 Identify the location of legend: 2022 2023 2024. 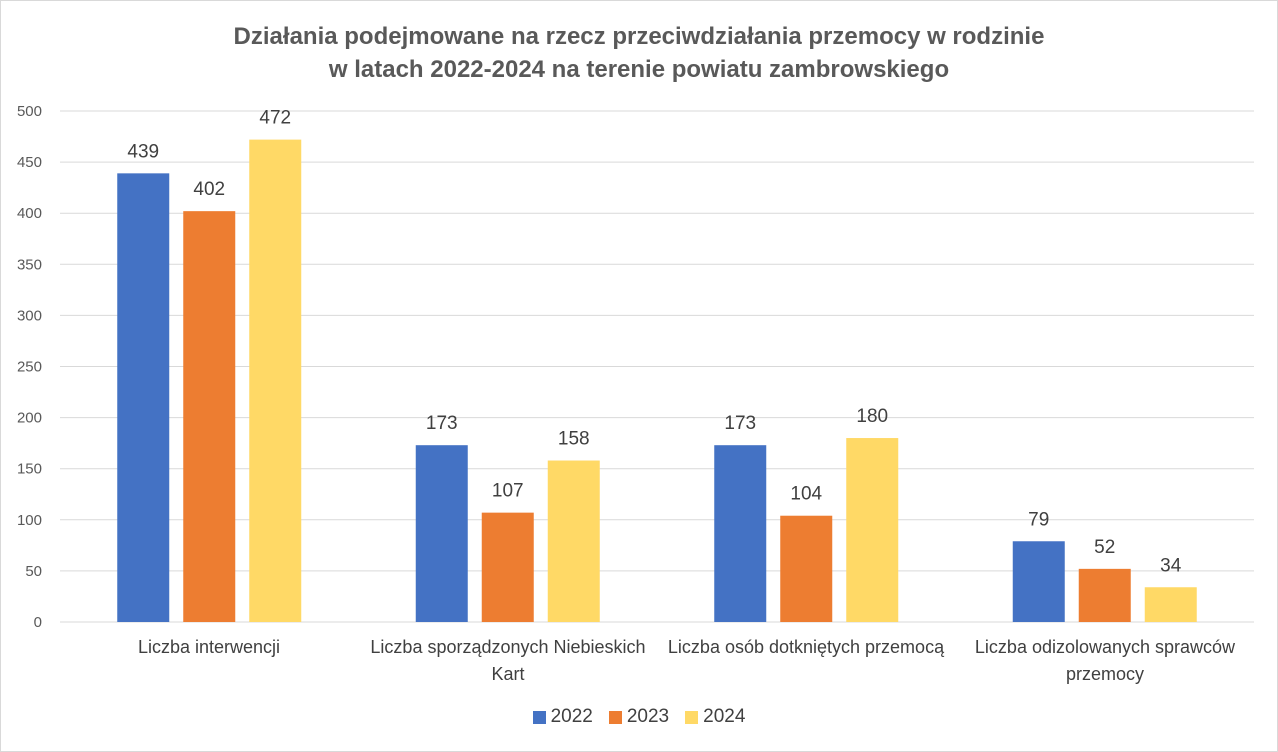
(639, 717).